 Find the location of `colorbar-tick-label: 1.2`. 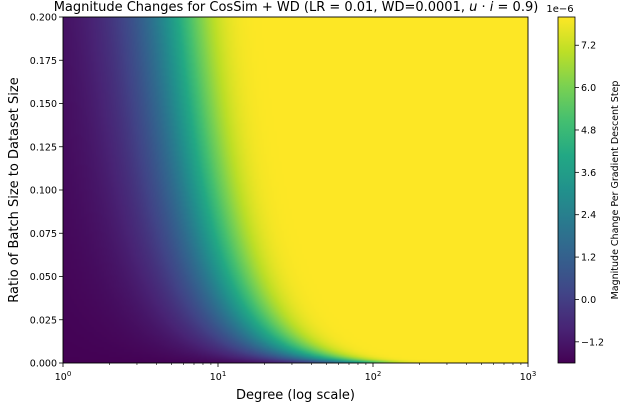

colorbar-tick-label: 1.2 is located at coordinates (588, 258).